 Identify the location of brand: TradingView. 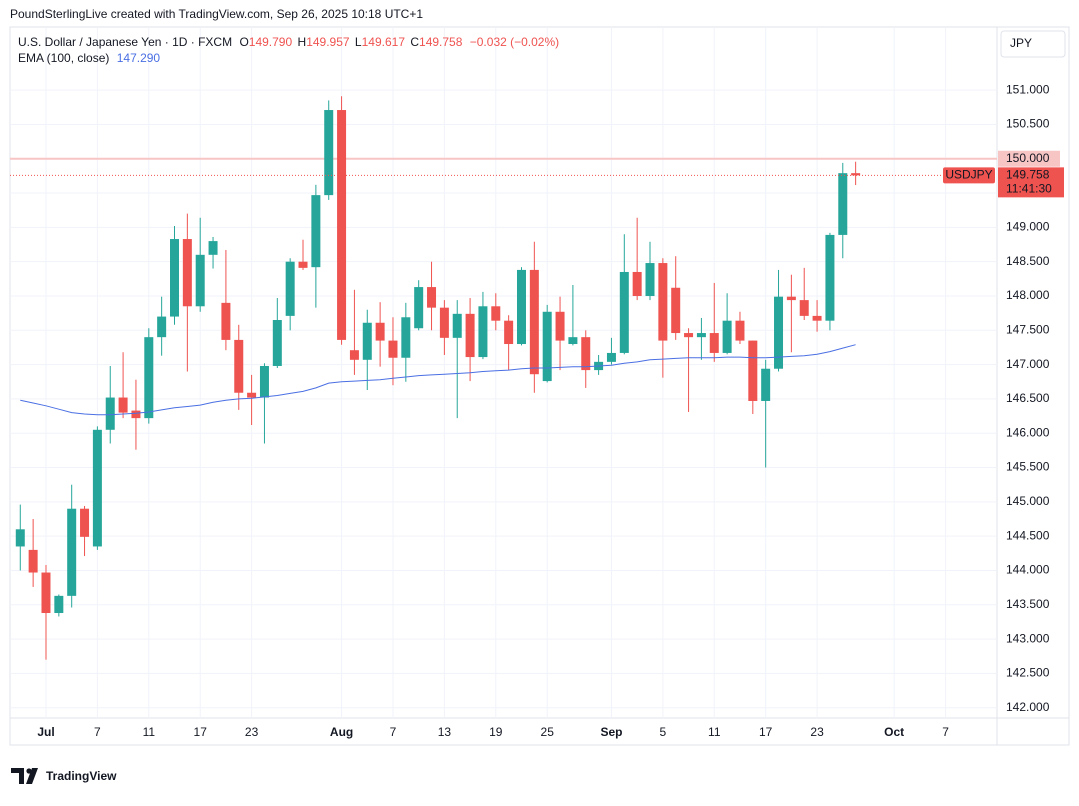
(81, 776).